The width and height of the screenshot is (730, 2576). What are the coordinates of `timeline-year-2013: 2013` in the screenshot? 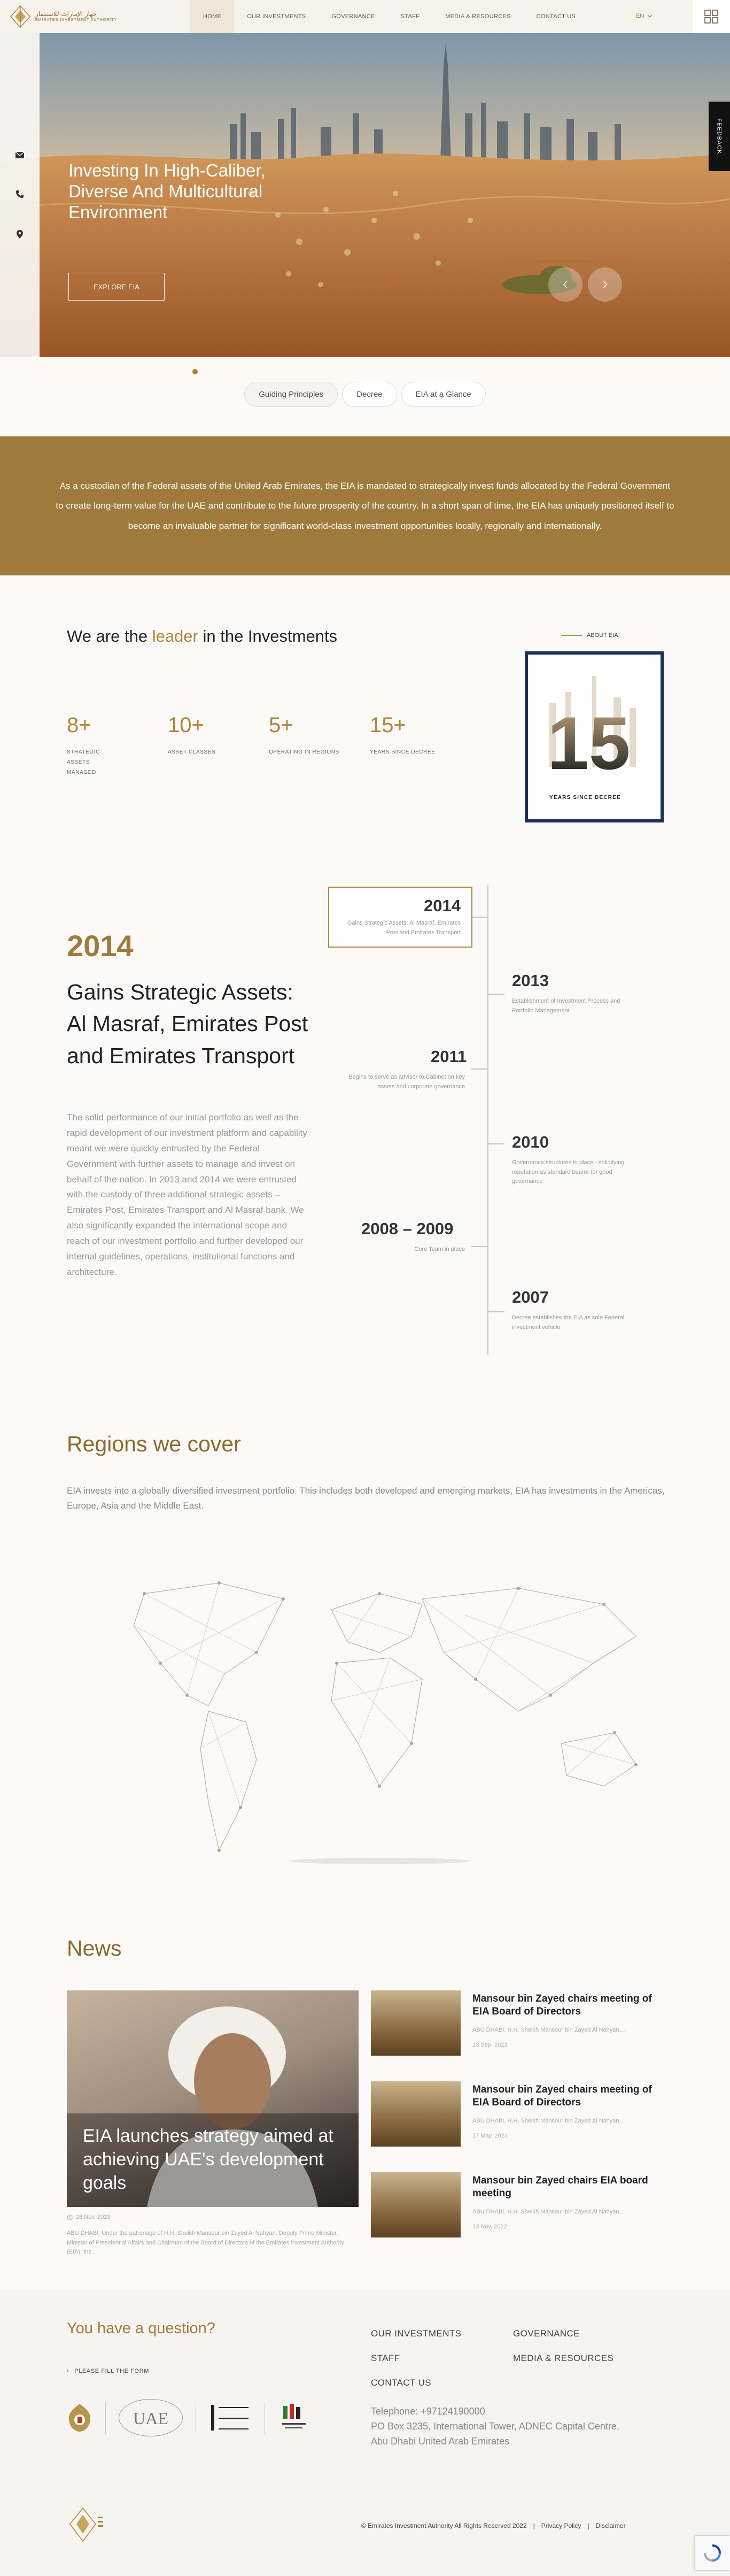 It's located at (530, 980).